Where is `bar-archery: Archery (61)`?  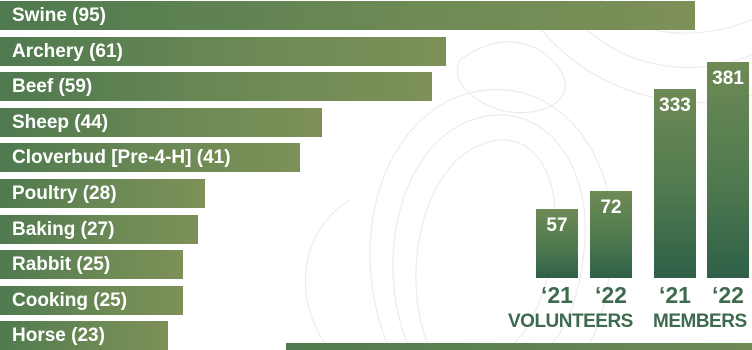
bar-archery: Archery (61) is located at coordinates (223, 51).